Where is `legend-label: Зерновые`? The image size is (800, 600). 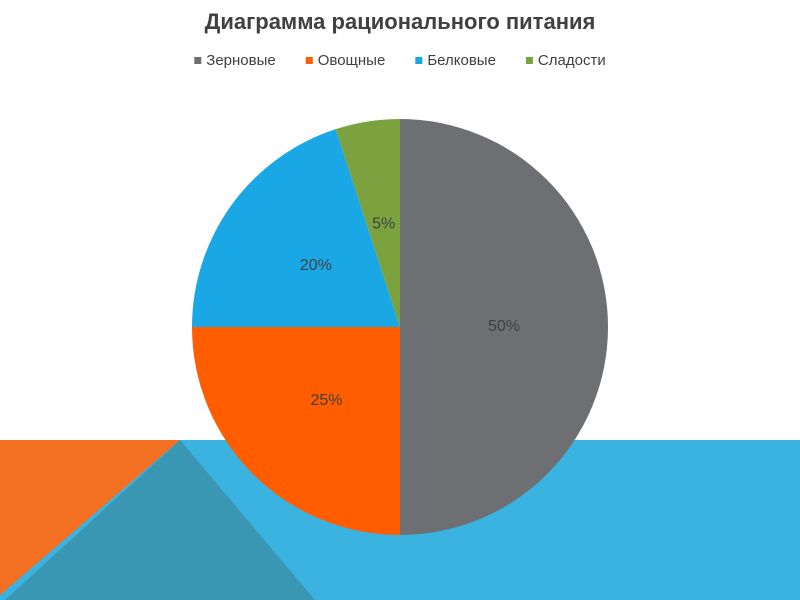 legend-label: Зерновые is located at coordinates (240, 60).